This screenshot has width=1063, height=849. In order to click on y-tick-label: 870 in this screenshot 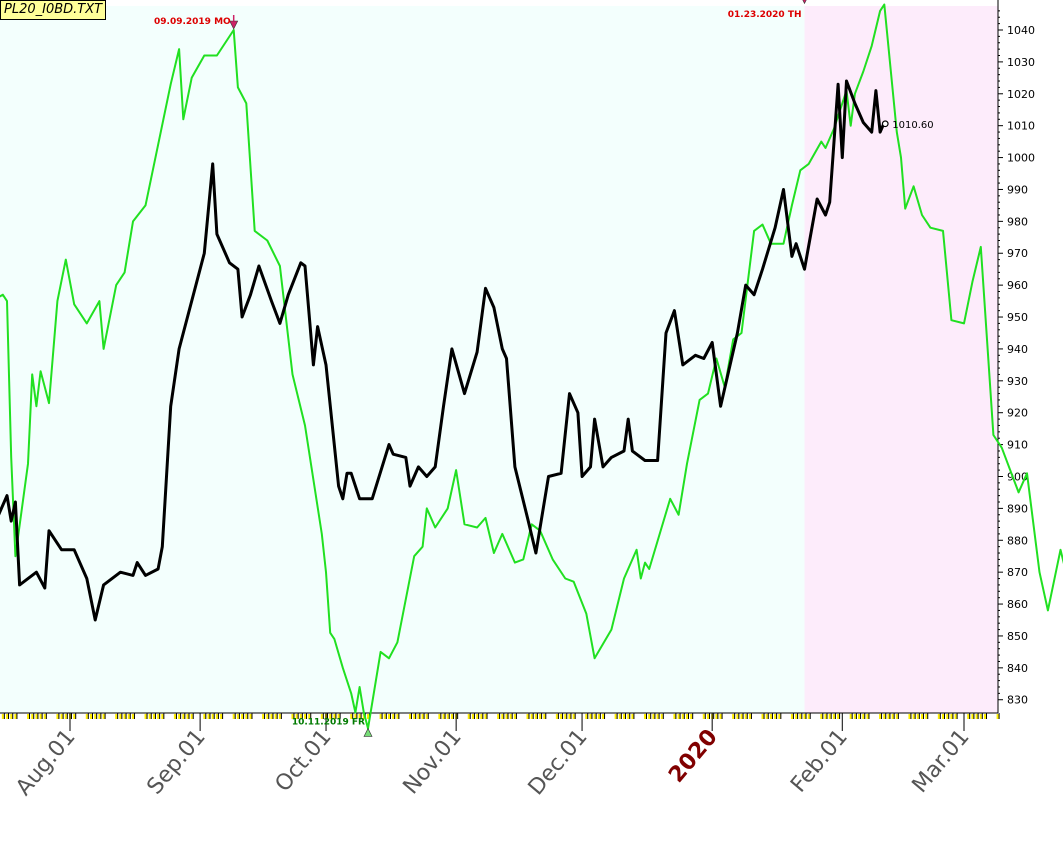, I will do `click(1017, 572)`.